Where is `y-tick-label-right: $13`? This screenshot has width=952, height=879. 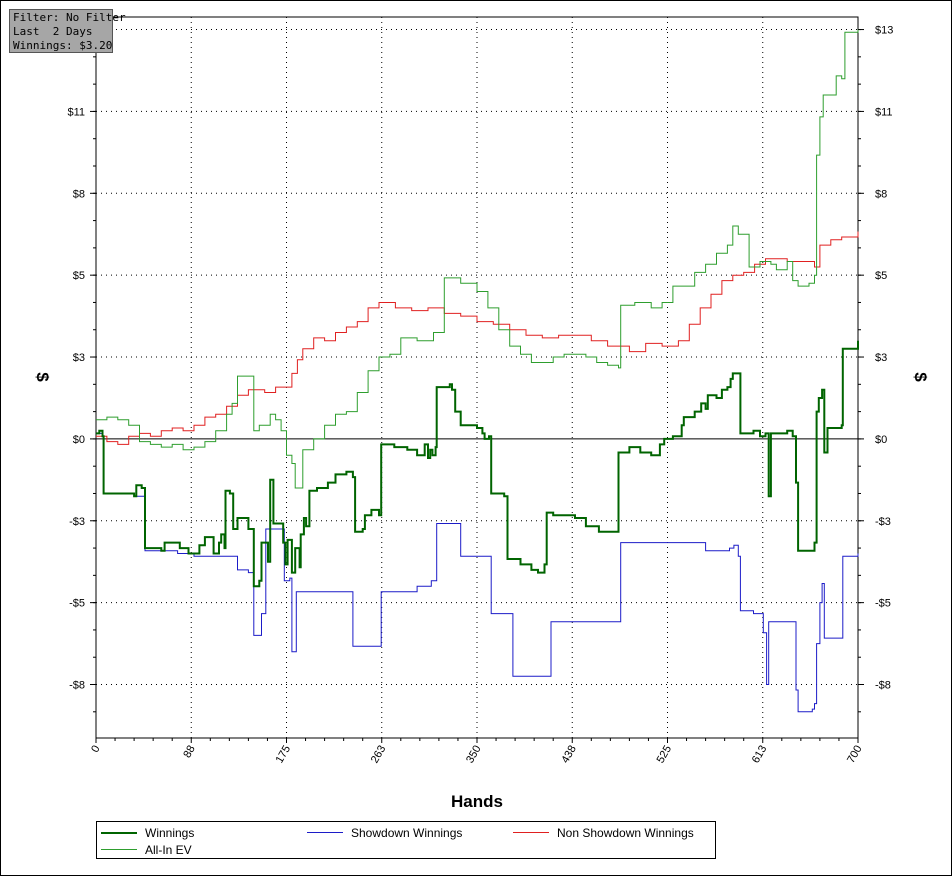
y-tick-label-right: $13 is located at coordinates (884, 31).